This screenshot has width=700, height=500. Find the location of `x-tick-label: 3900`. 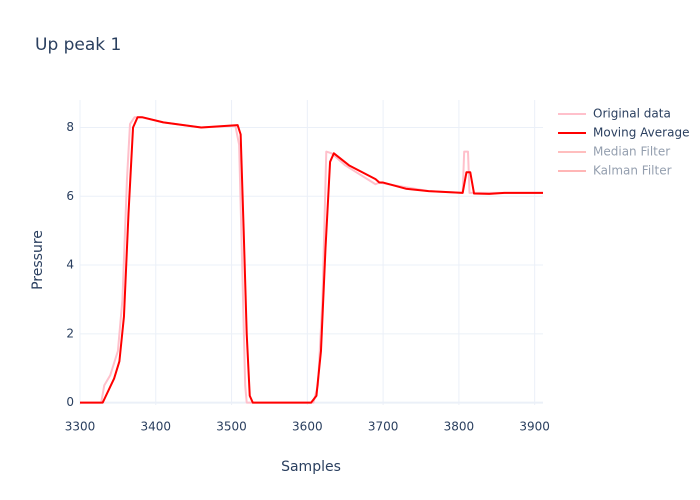

x-tick-label: 3900 is located at coordinates (534, 427).